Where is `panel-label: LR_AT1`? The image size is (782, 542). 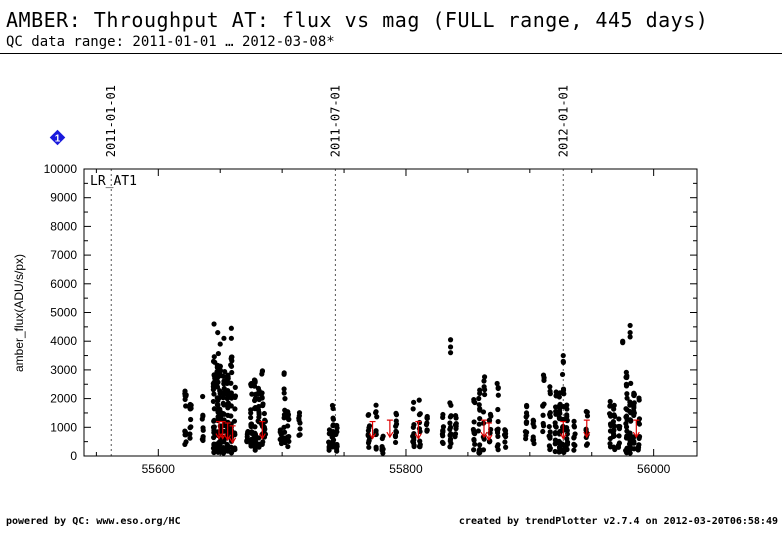
panel-label: LR_AT1 is located at coordinates (113, 181).